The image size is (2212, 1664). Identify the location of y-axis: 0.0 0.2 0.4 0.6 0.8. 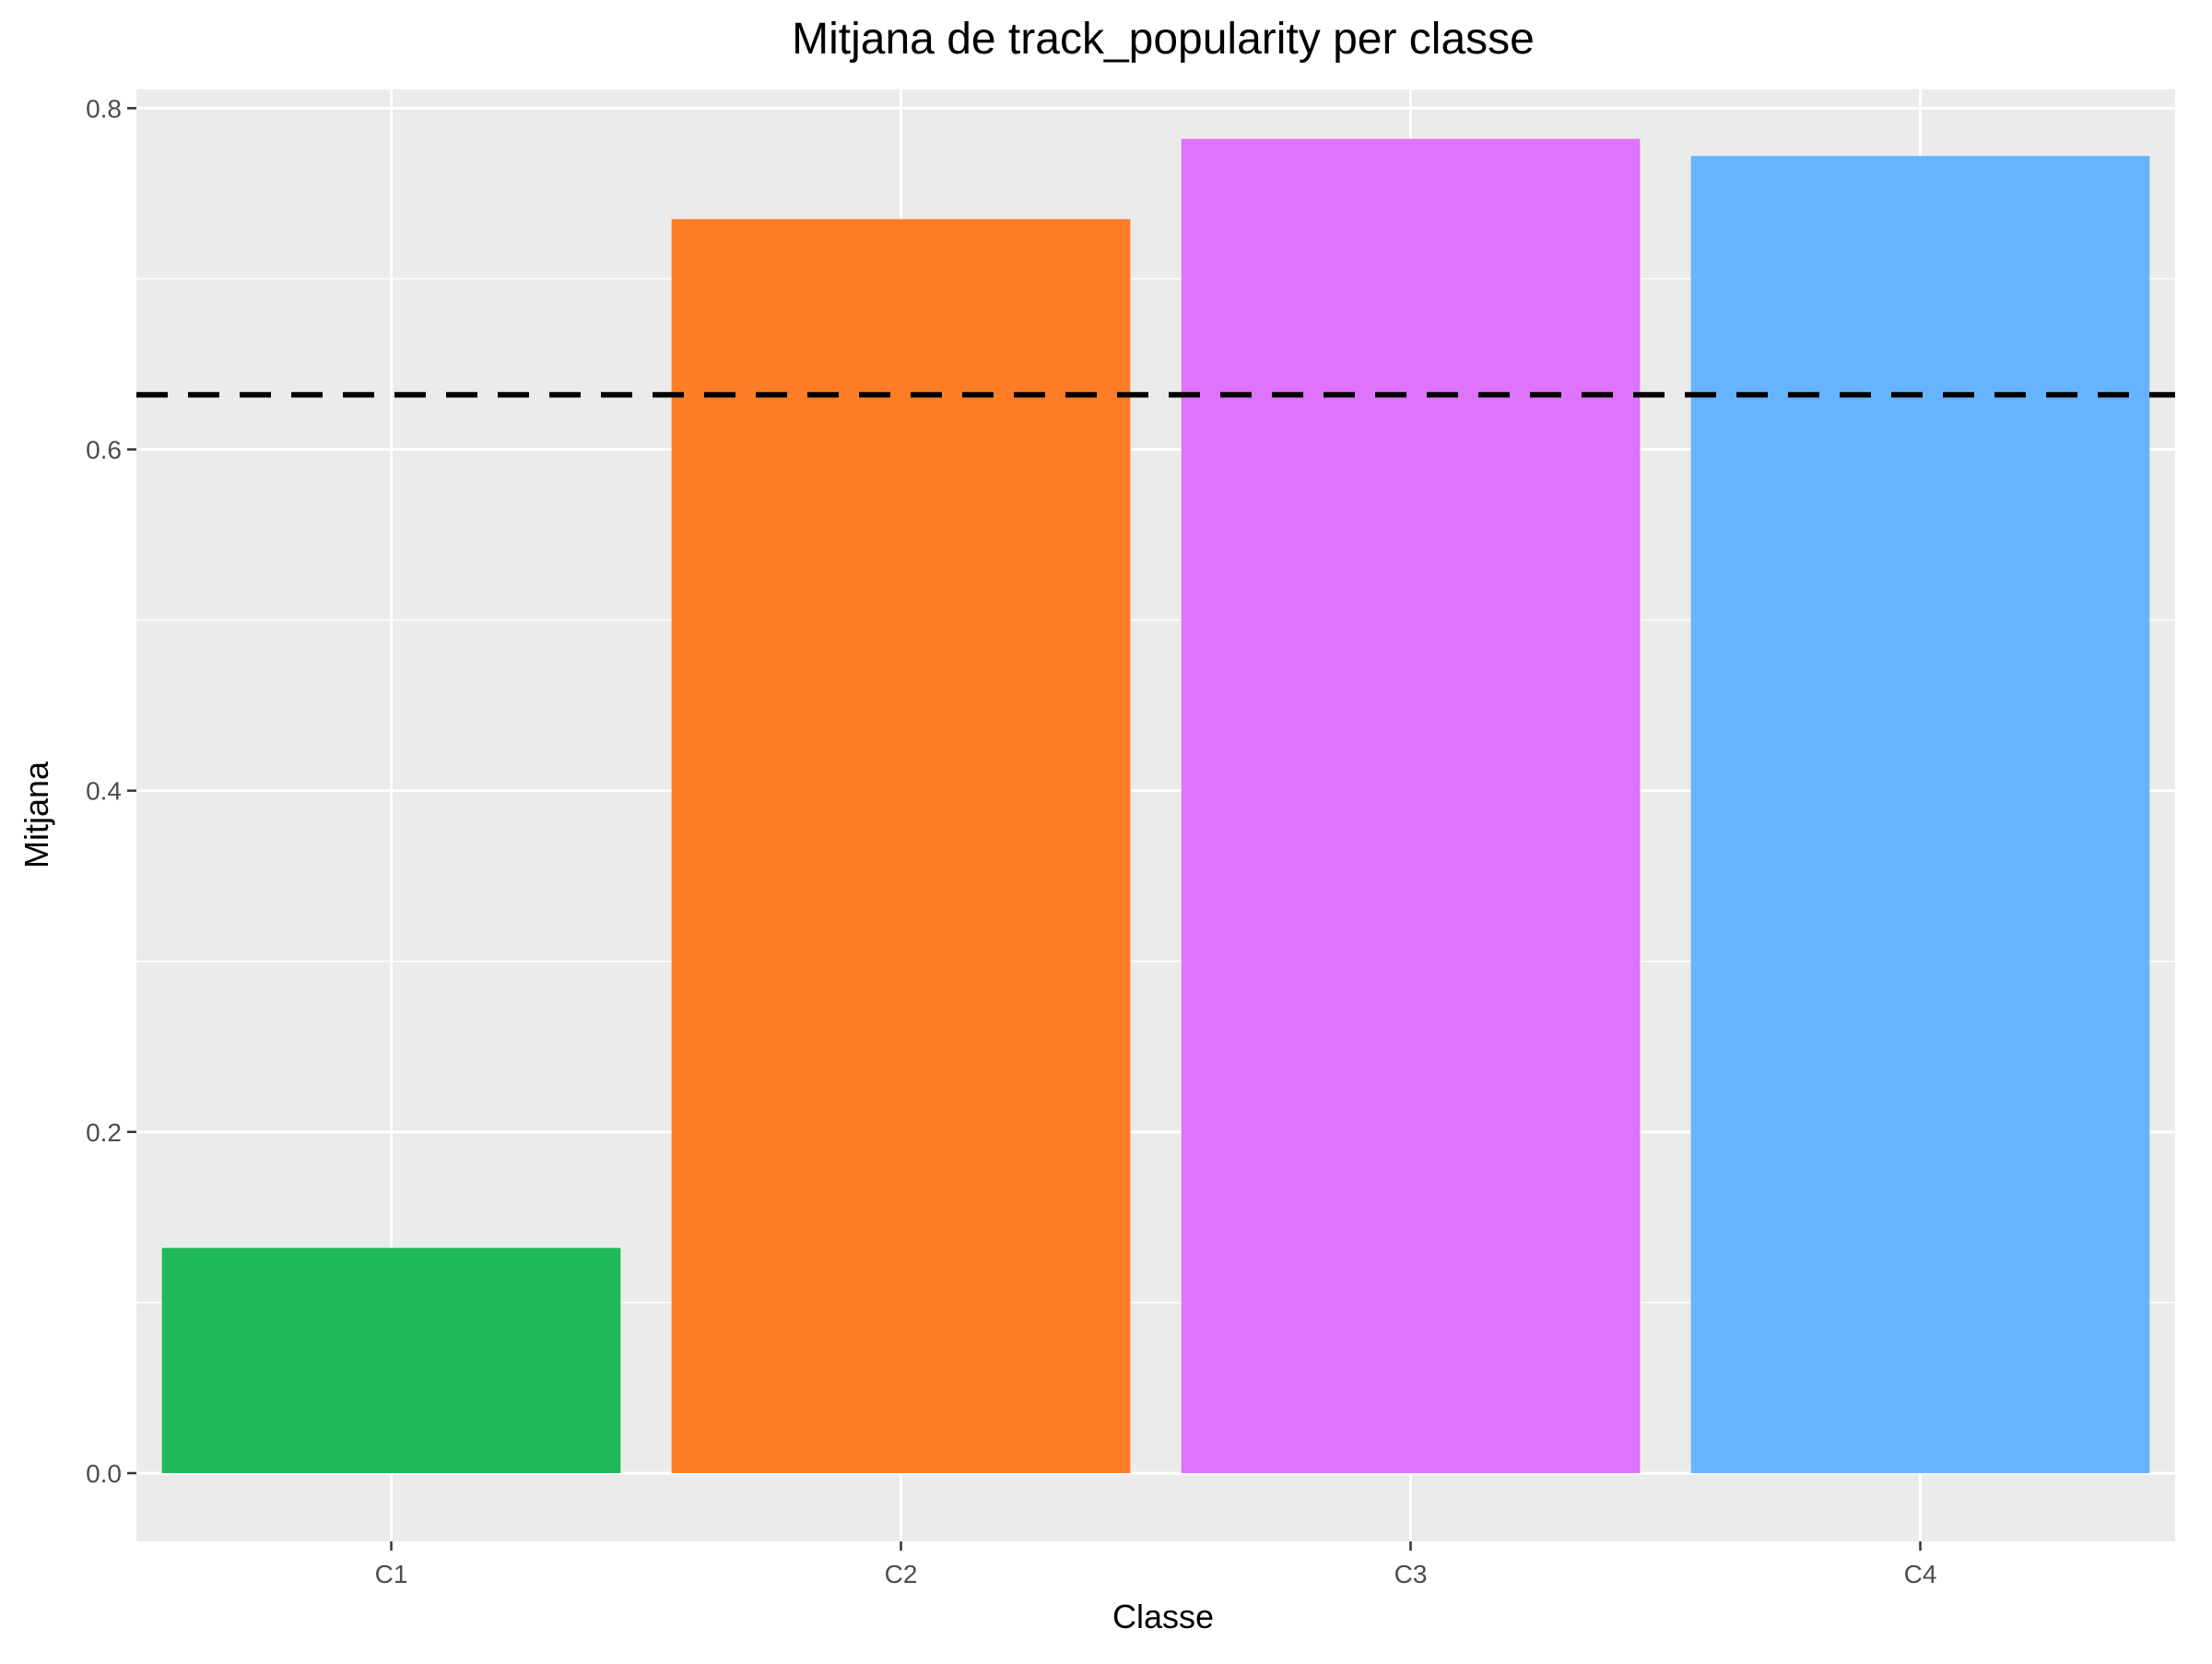
(111, 791).